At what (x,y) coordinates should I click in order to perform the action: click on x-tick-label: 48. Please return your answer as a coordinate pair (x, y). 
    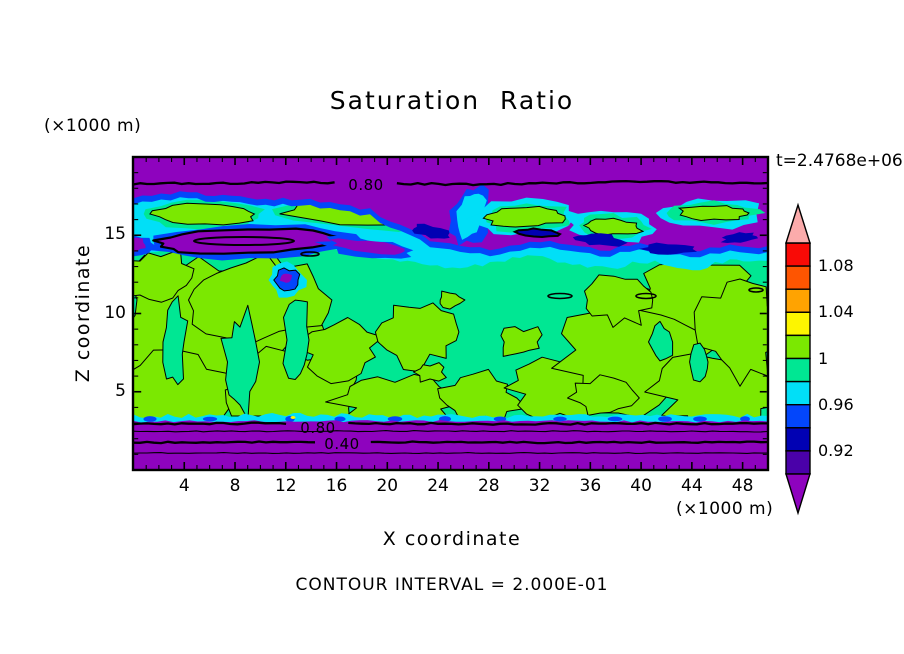
    Looking at the image, I should click on (742, 486).